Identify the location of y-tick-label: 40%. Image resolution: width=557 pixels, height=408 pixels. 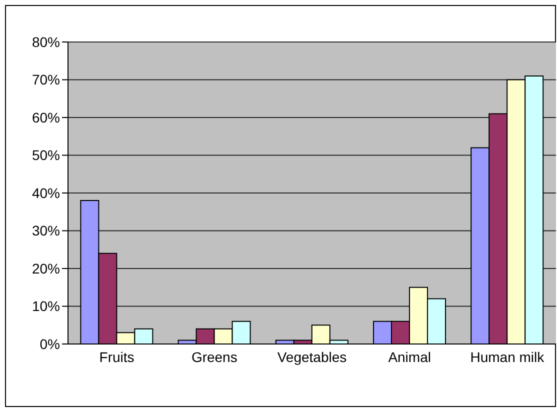
(46, 192).